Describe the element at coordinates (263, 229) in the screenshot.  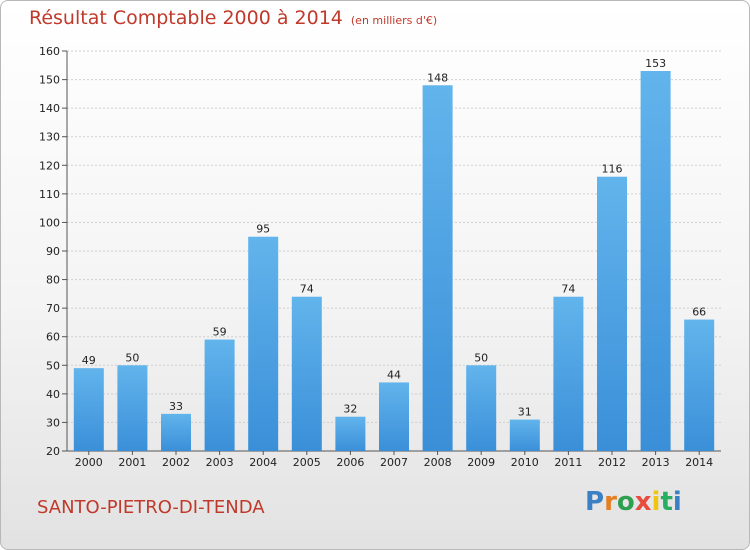
I see `bar-value-label: 95` at that location.